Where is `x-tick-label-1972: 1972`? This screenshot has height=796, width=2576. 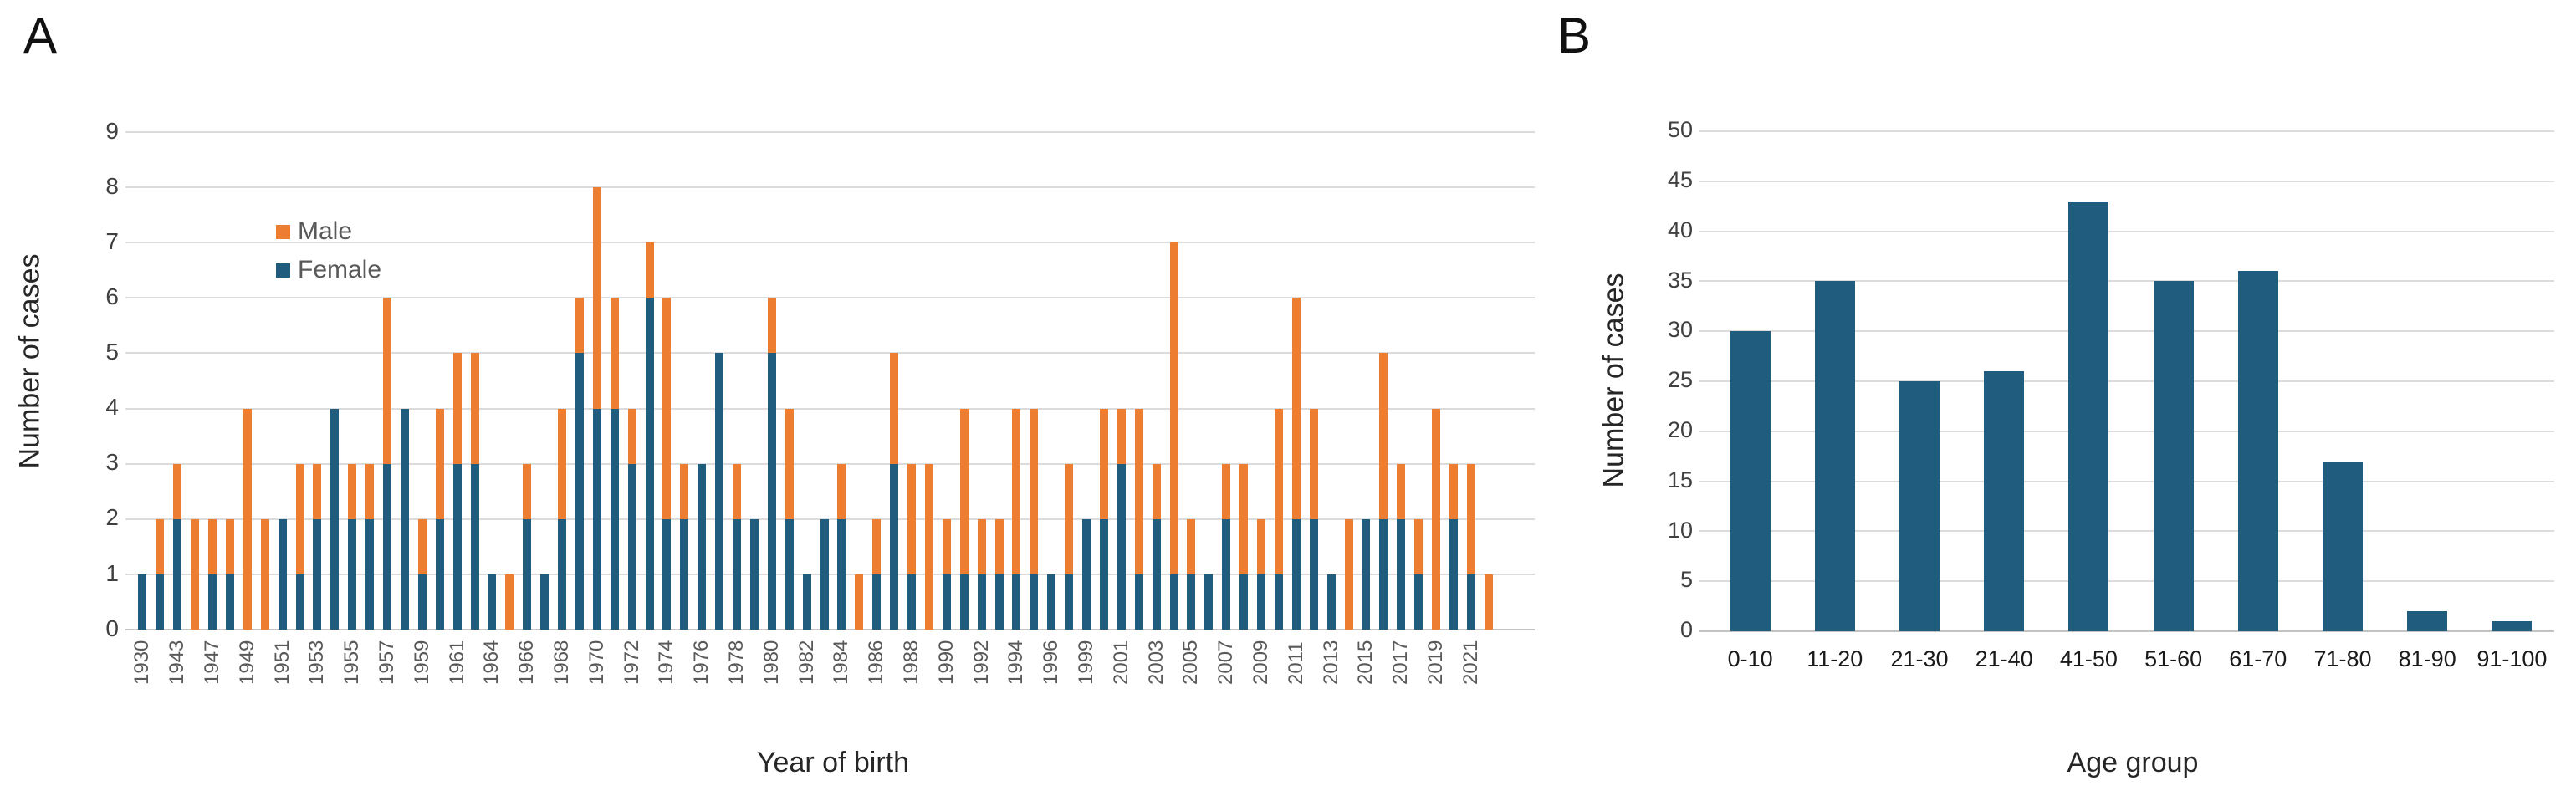 x-tick-label-1972: 1972 is located at coordinates (631, 663).